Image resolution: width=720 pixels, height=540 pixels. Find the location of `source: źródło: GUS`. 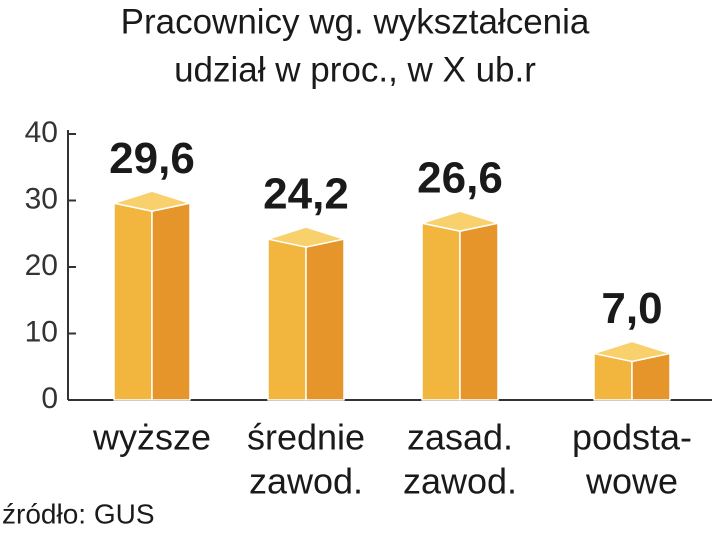

source: źródło: GUS is located at coordinates (78, 513).